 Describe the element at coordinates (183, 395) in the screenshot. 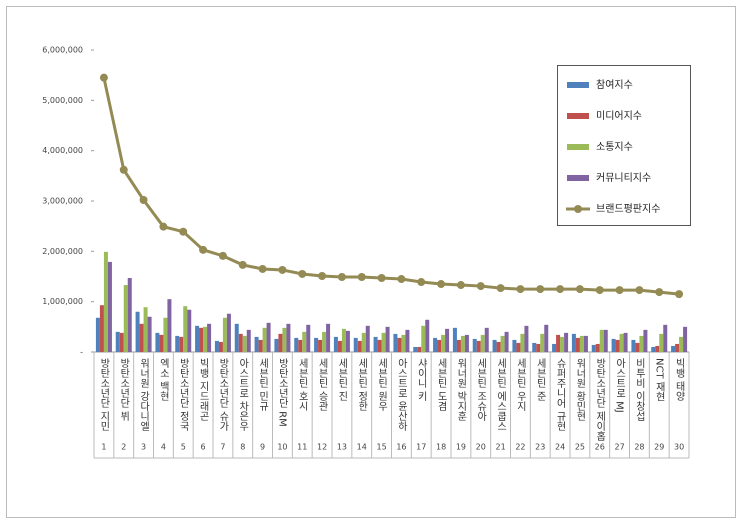

I see `x-tick-label: 방탄소년단 정국` at that location.